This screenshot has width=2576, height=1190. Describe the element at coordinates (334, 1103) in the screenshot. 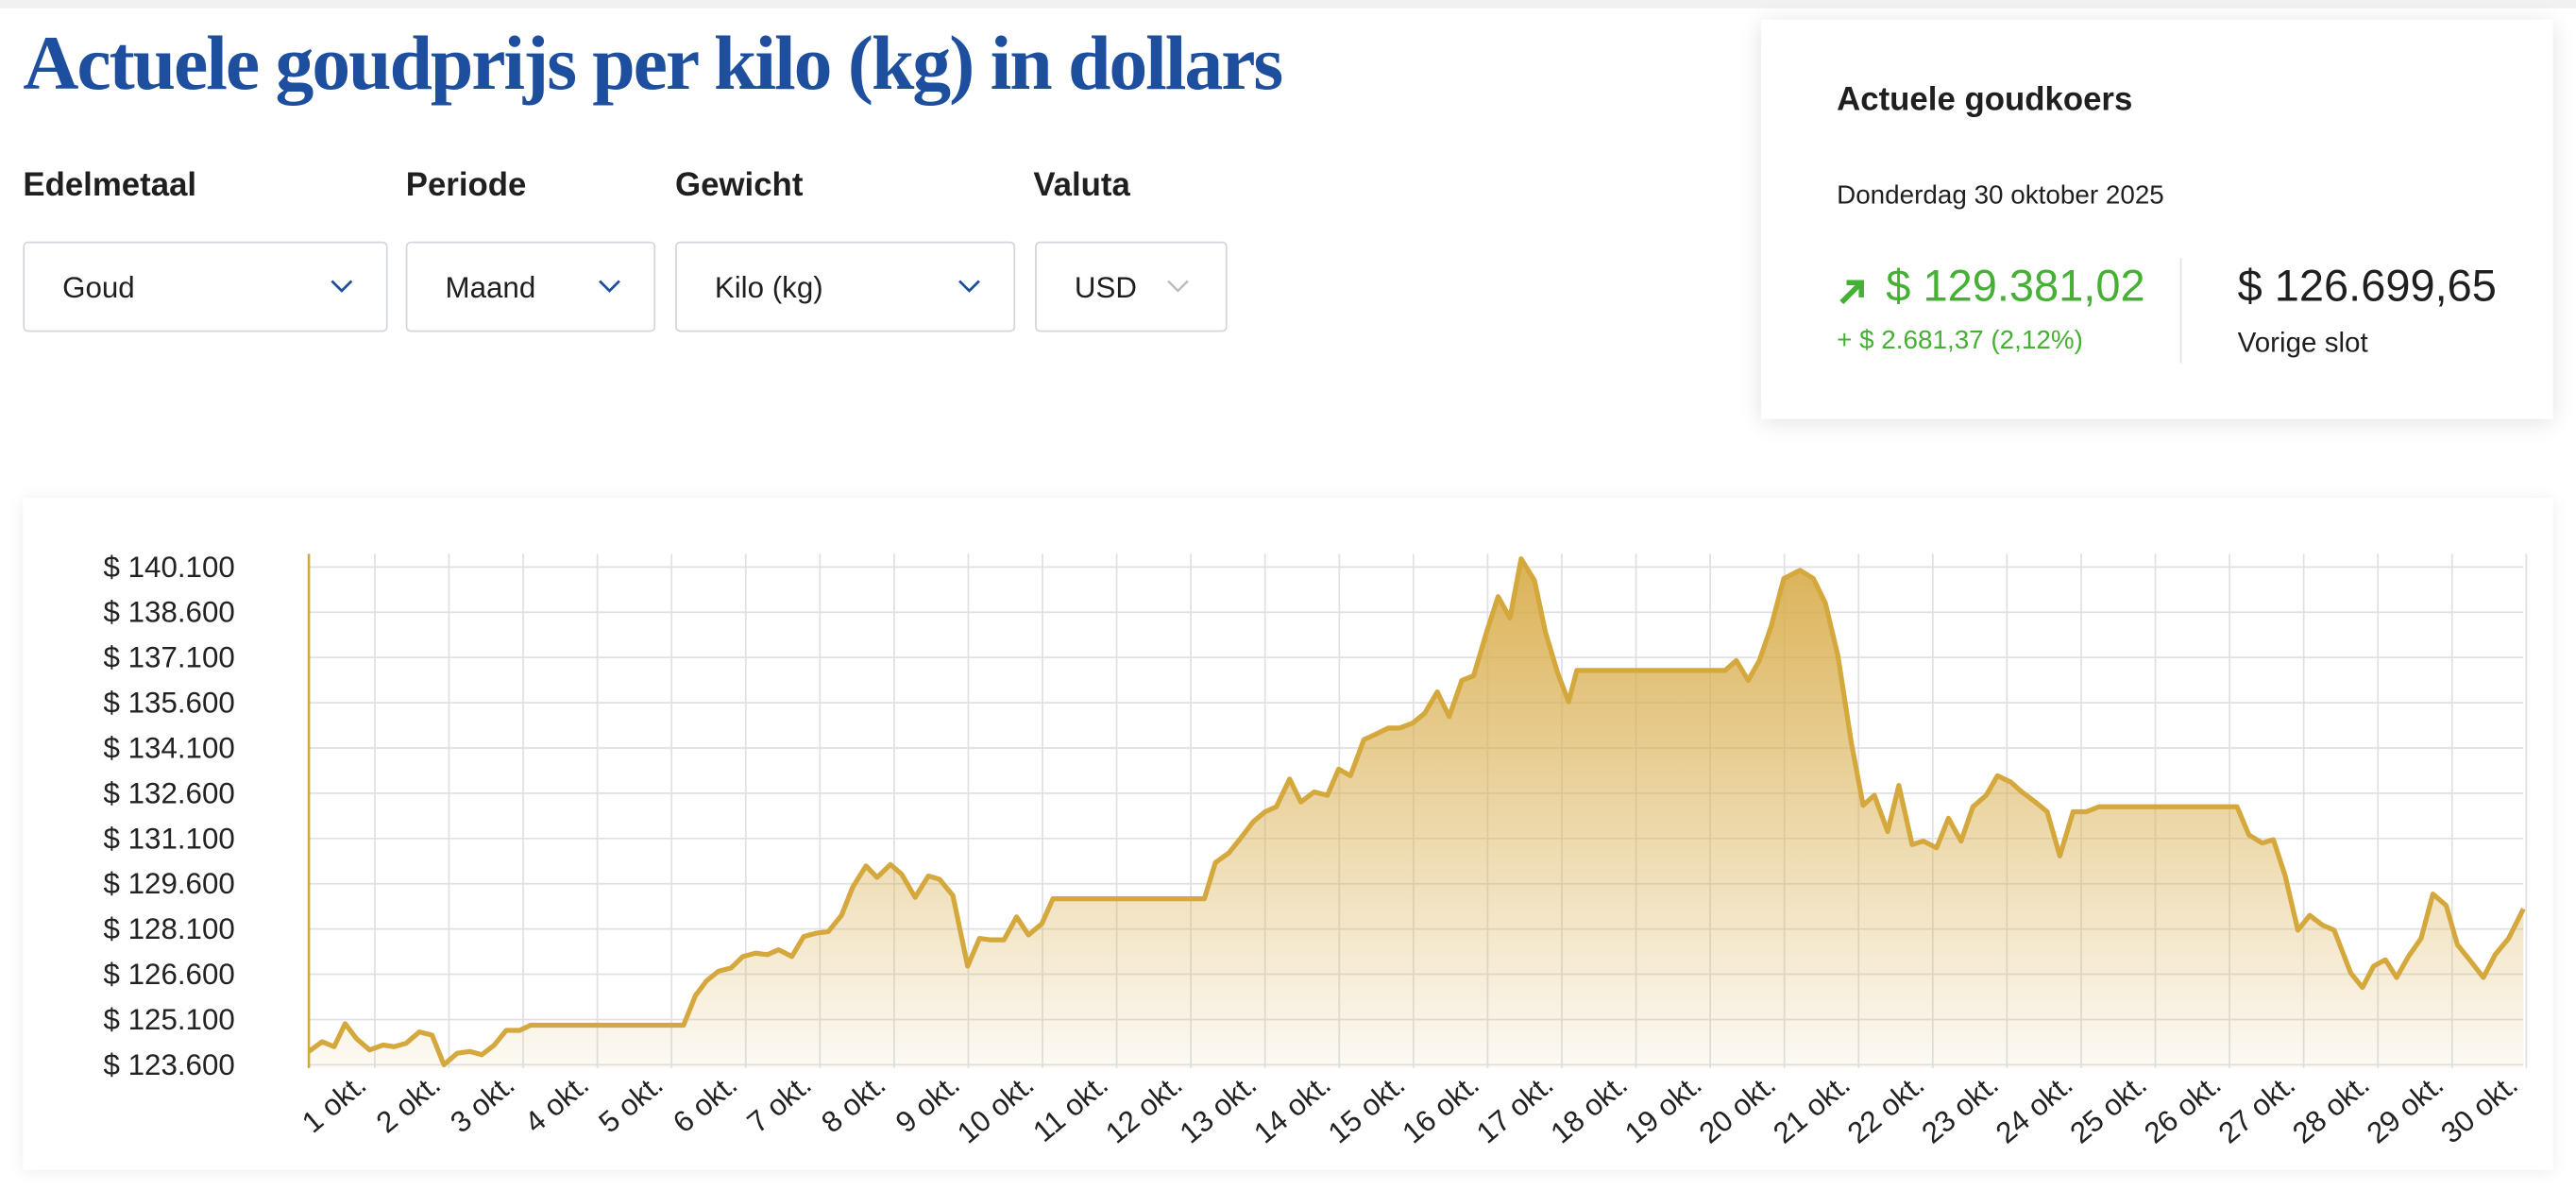

I see `x-tick-label: 1 okt.` at that location.